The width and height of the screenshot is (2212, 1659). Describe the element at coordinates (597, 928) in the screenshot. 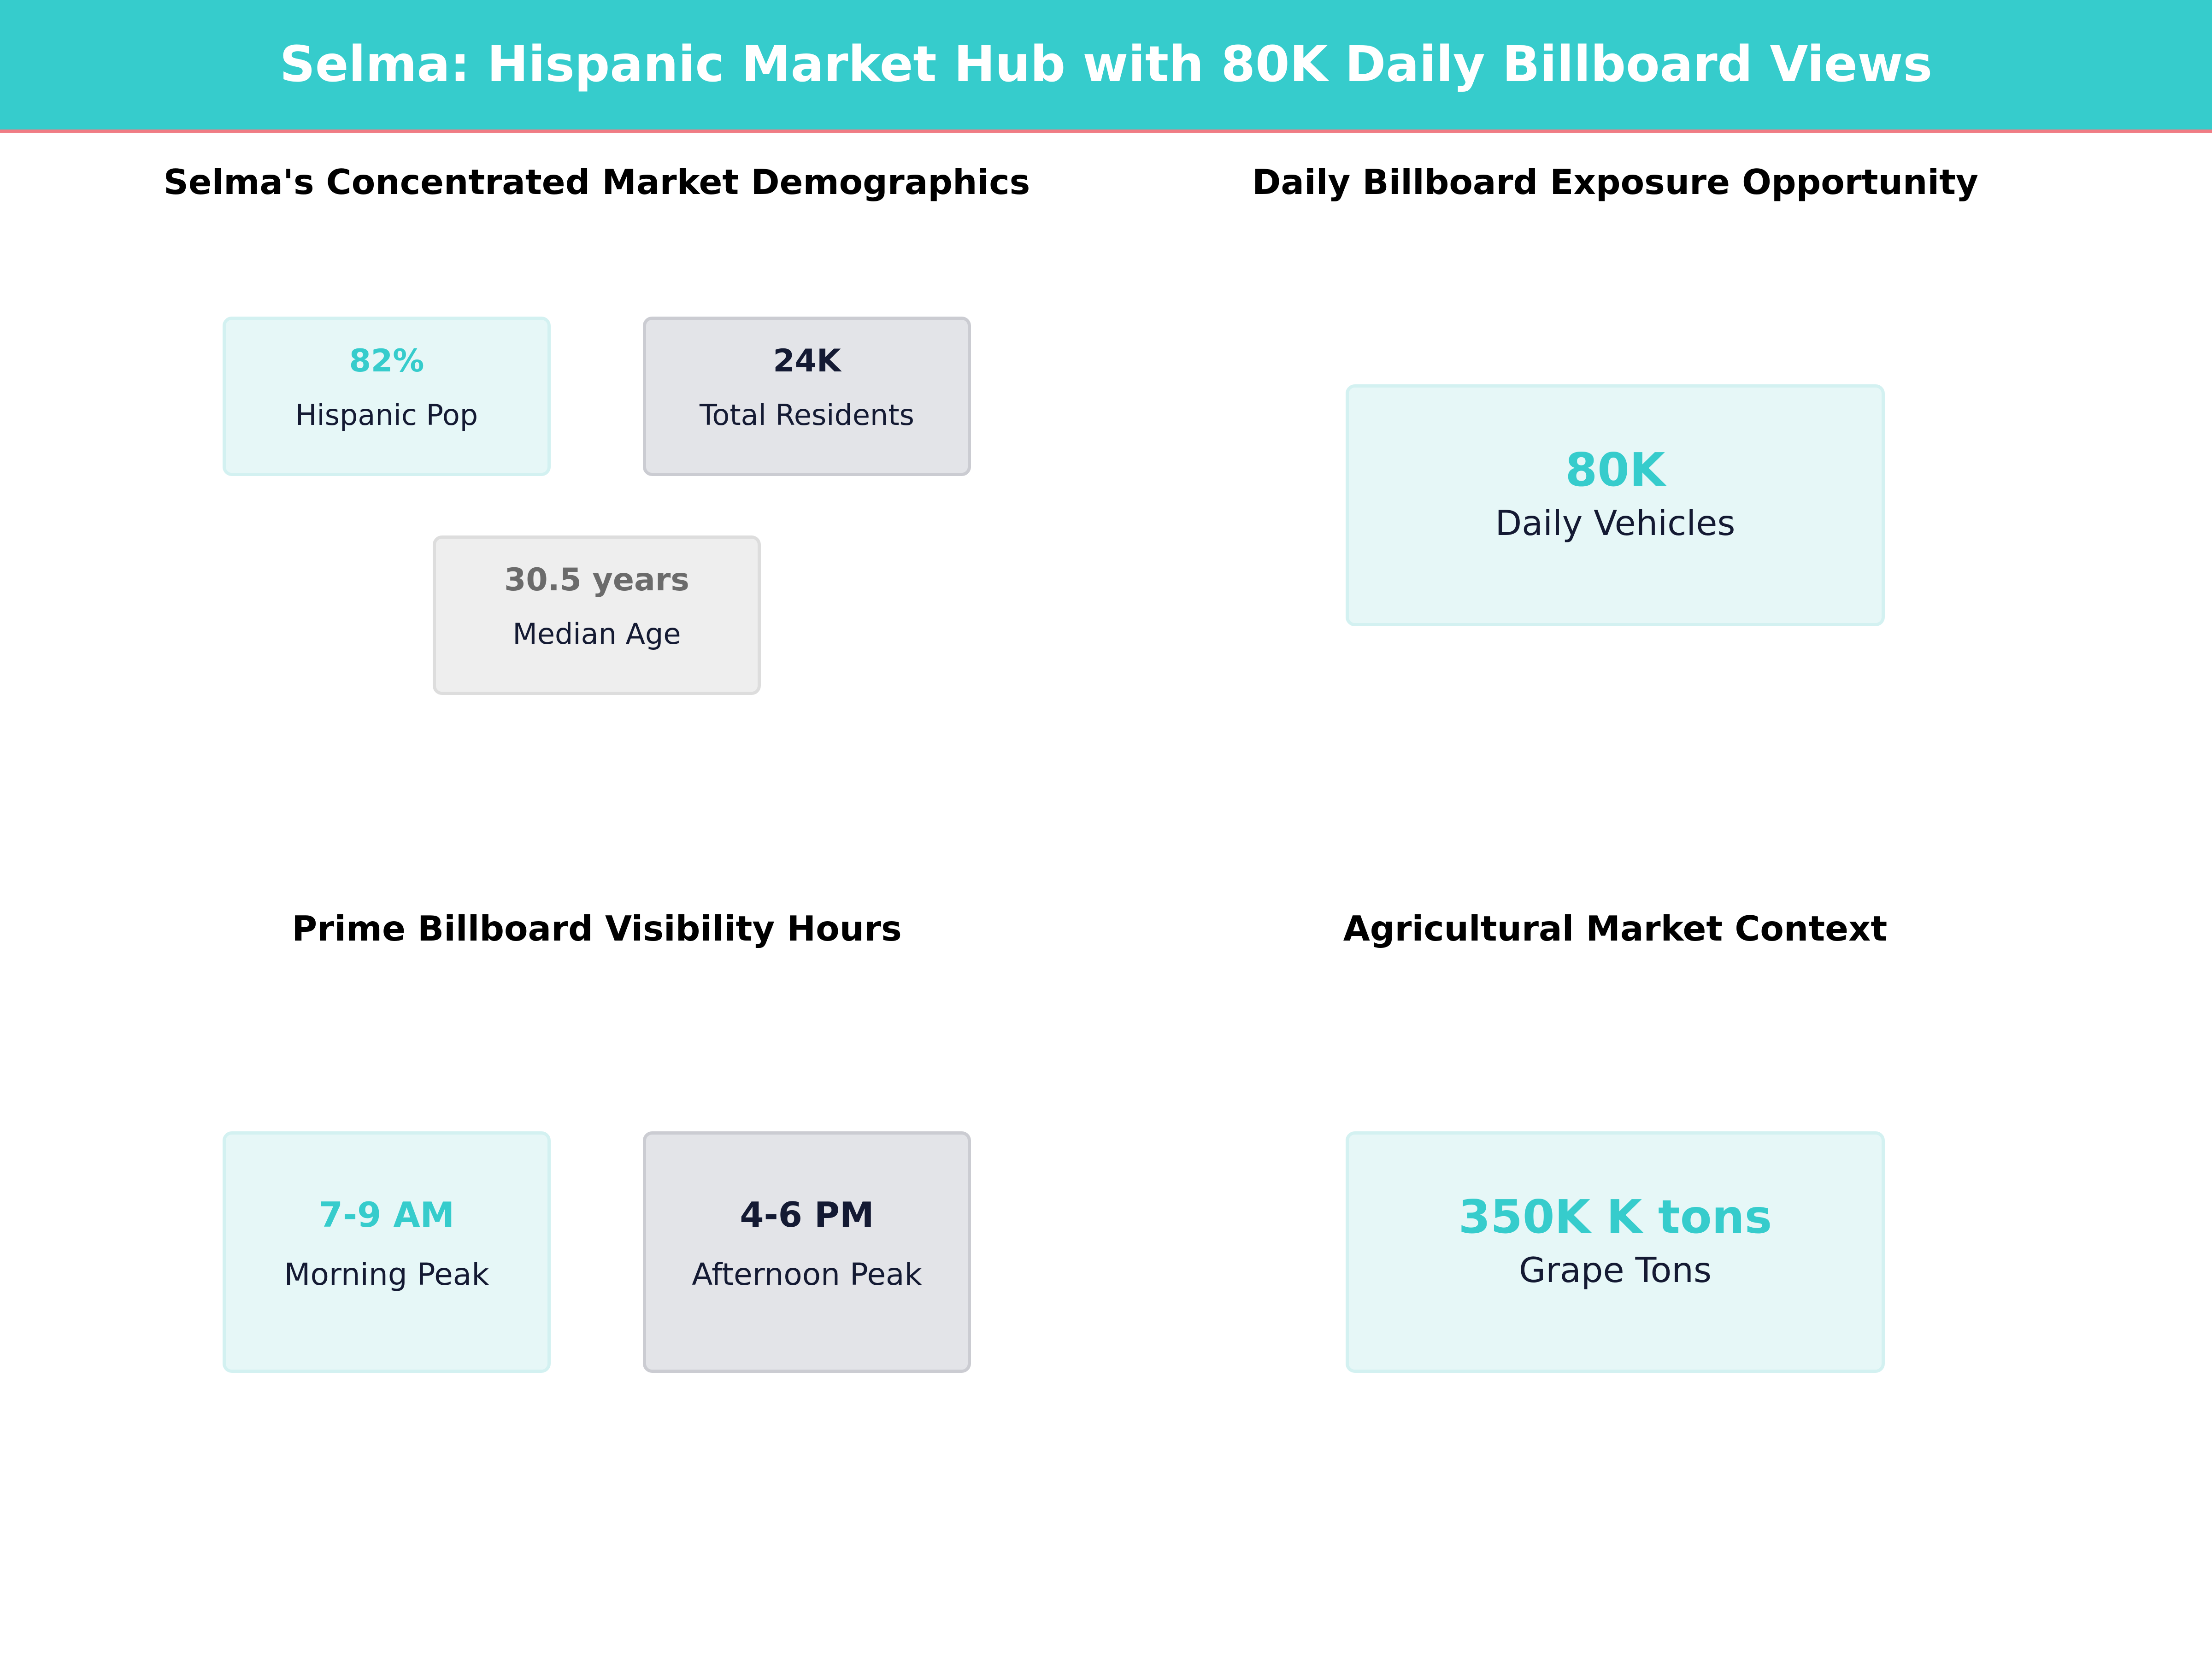

I see `panel-title-visibility-hours: Prime Billboard Visibility Hours` at that location.